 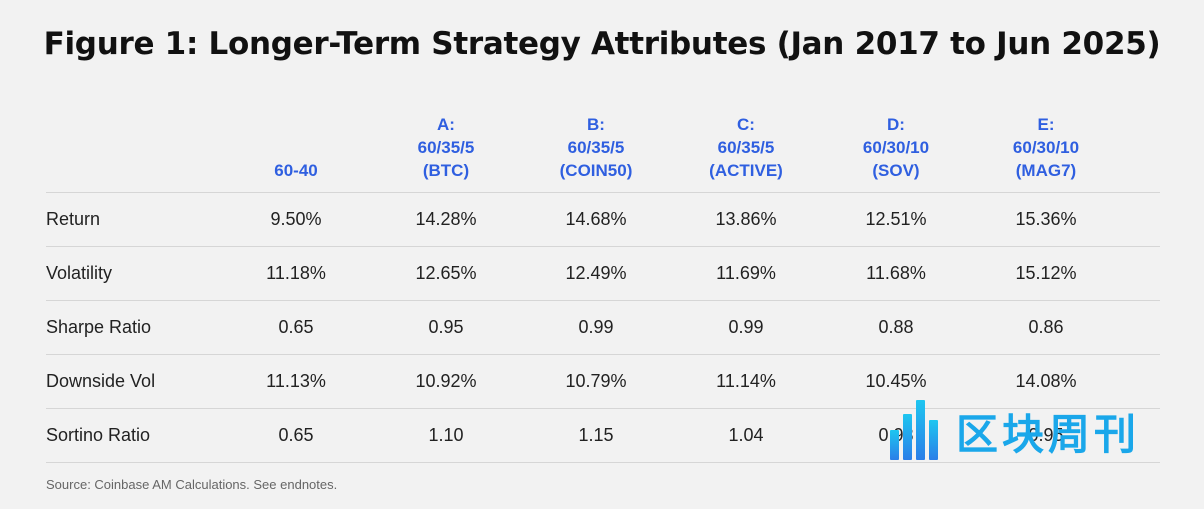 What do you see at coordinates (446, 219) in the screenshot?
I see `table-cell: 14.28%` at bounding box center [446, 219].